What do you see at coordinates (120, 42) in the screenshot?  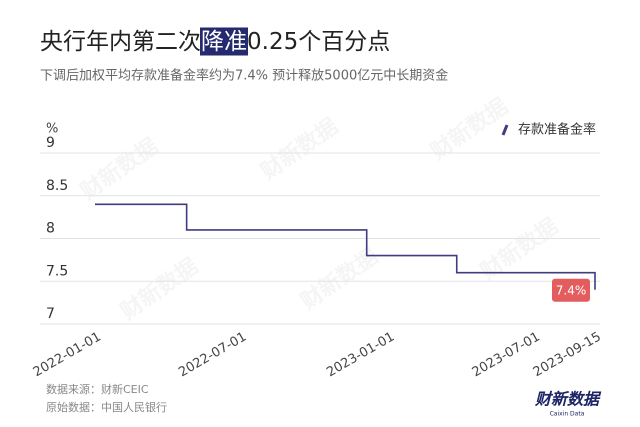 I see `title-part: 央行年内第二次` at bounding box center [120, 42].